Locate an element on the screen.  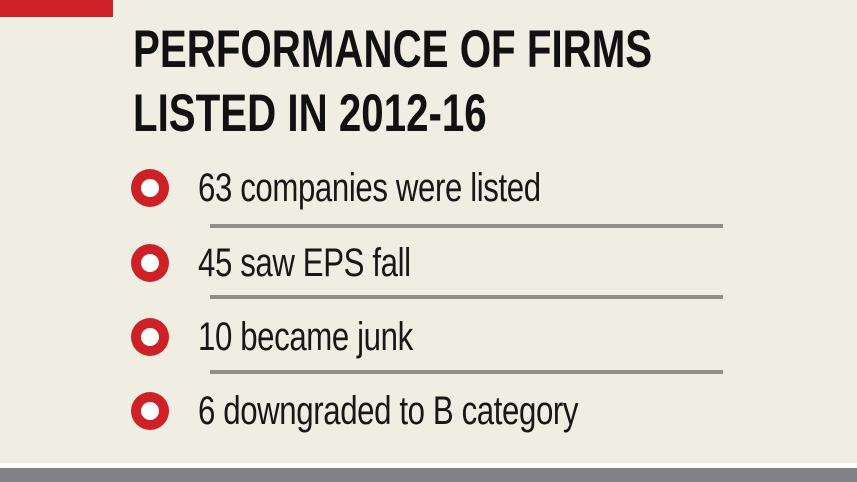
list-item: 6 downgraded to B category is located at coordinates (428, 411).